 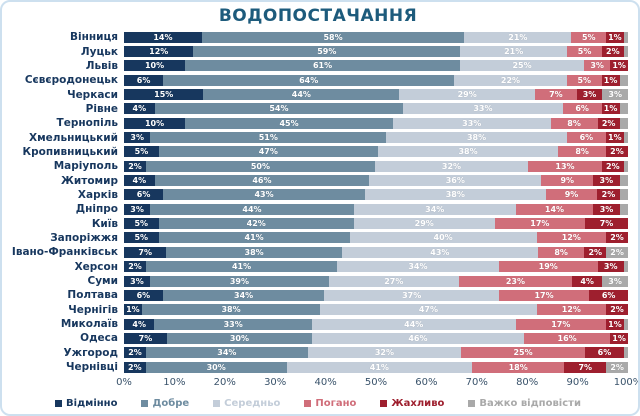 I want to click on bar-row: Ужгород 2% 34% 32% 25% 6%, so click(x=318, y=353).